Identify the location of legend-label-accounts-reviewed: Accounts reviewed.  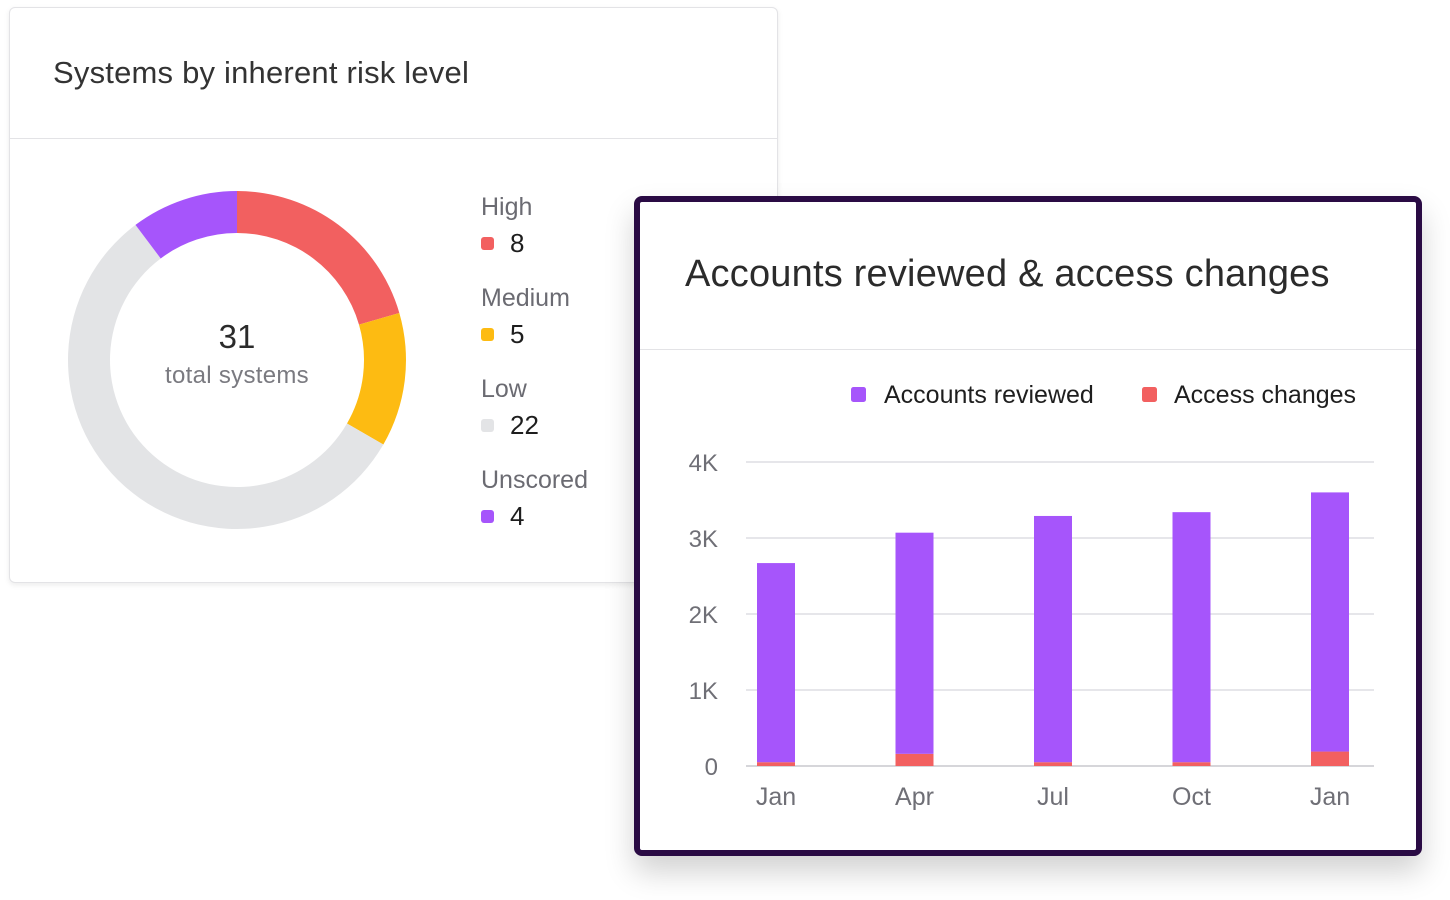
(989, 395).